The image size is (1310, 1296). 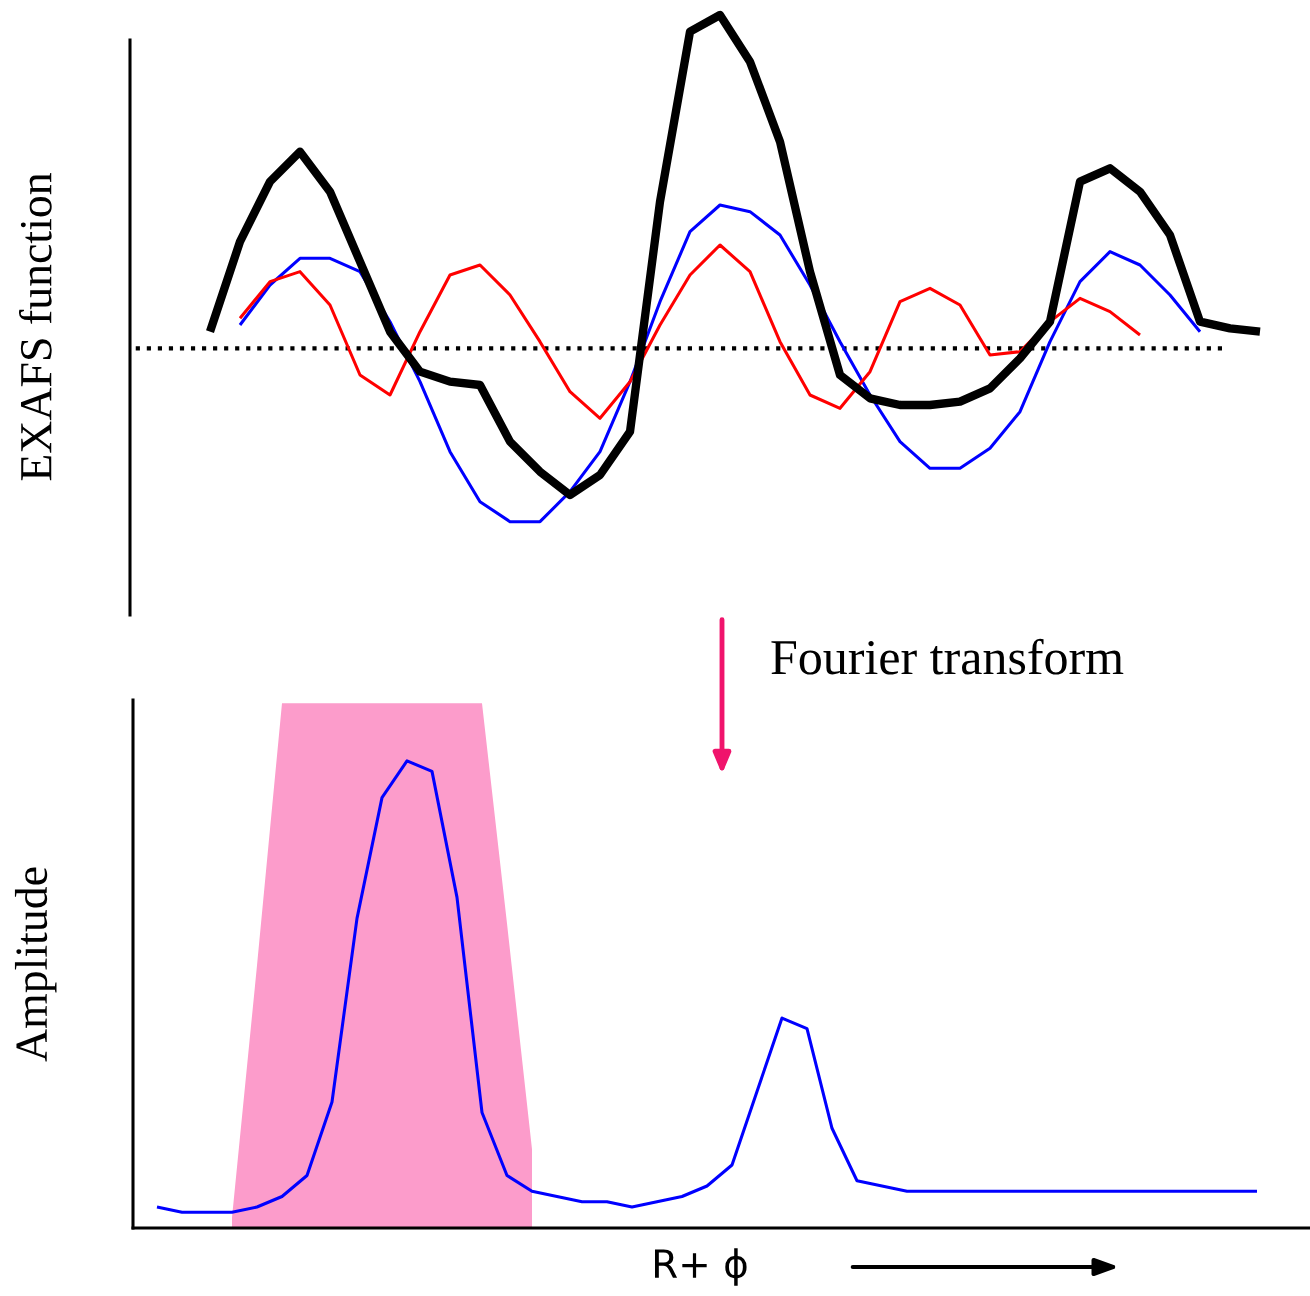 I want to click on y-axis-title: Amplitude, so click(x=35, y=964).